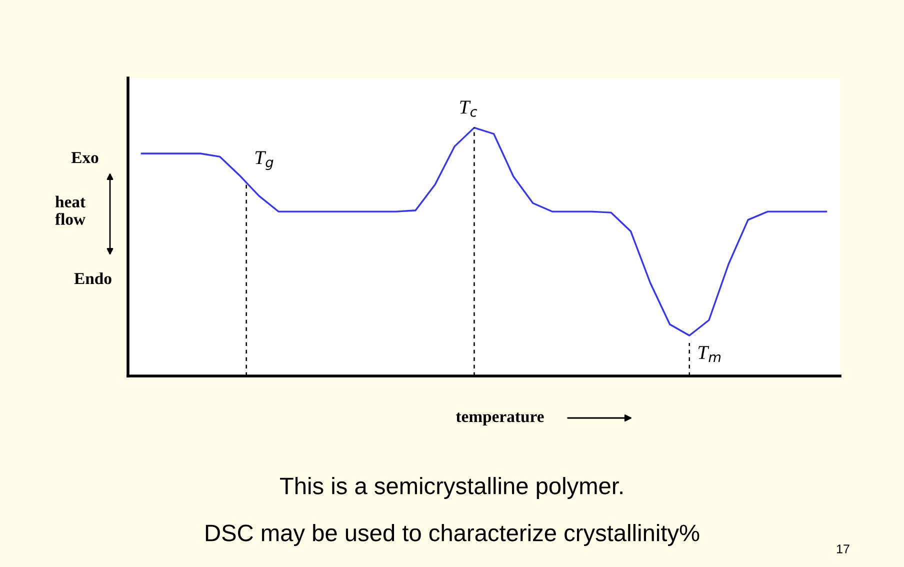 Image resolution: width=904 pixels, height=567 pixels. Describe the element at coordinates (70, 210) in the screenshot. I see `text: heat flow` at that location.